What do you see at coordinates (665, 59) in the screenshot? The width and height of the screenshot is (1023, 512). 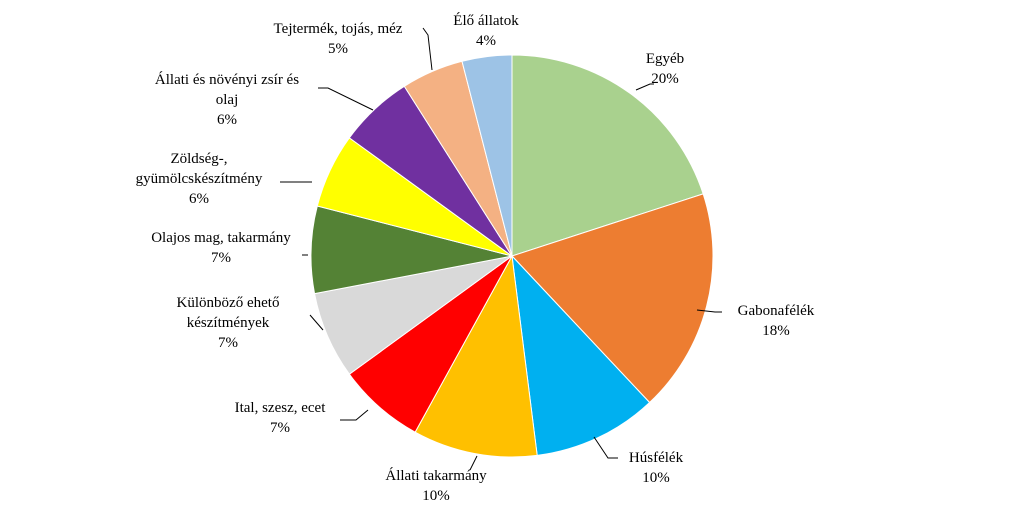 I see `slice-category: Egyéb` at bounding box center [665, 59].